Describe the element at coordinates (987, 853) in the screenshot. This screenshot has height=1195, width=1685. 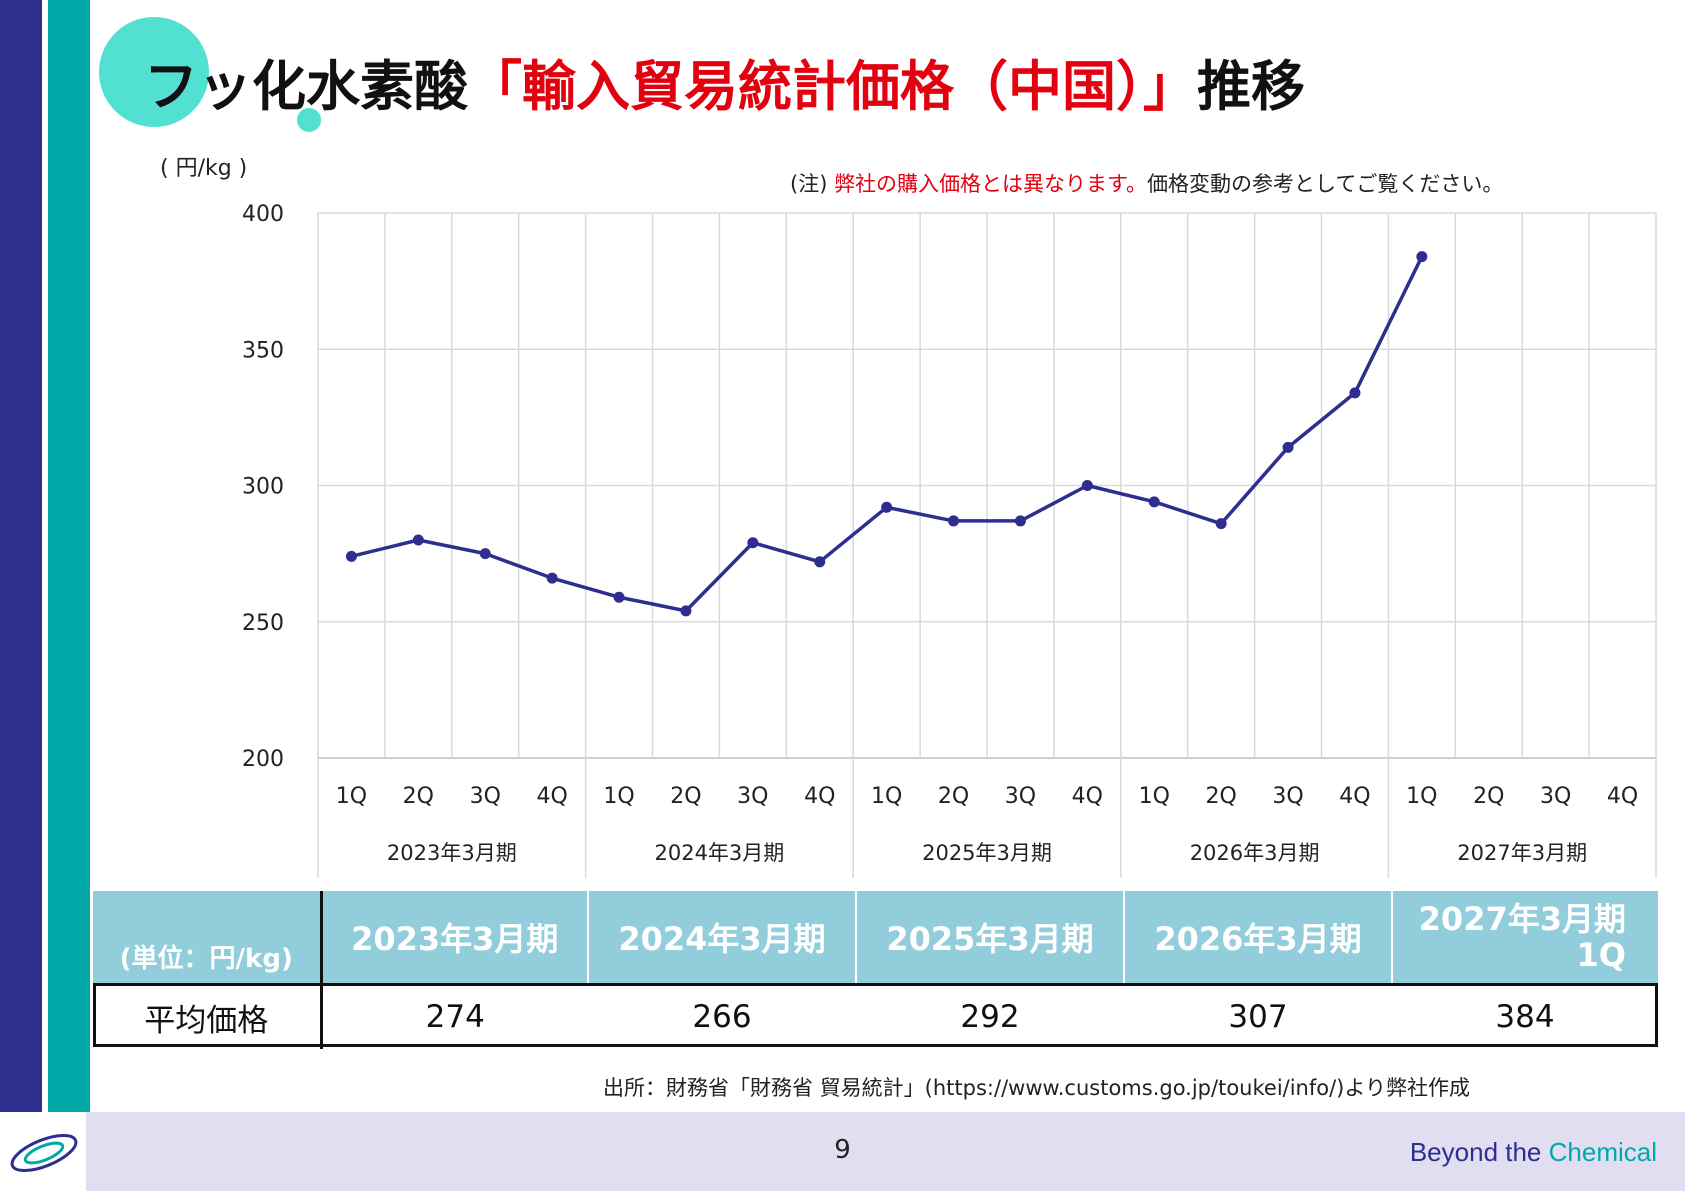
I see `fiscal-year-label: 2025年3月期` at that location.